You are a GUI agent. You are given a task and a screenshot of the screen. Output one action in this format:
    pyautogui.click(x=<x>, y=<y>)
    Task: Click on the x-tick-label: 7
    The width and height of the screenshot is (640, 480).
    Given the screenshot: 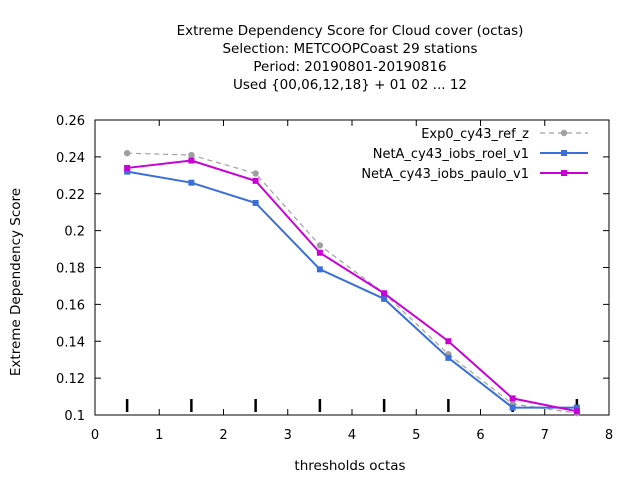 What is the action you would take?
    pyautogui.click(x=545, y=435)
    